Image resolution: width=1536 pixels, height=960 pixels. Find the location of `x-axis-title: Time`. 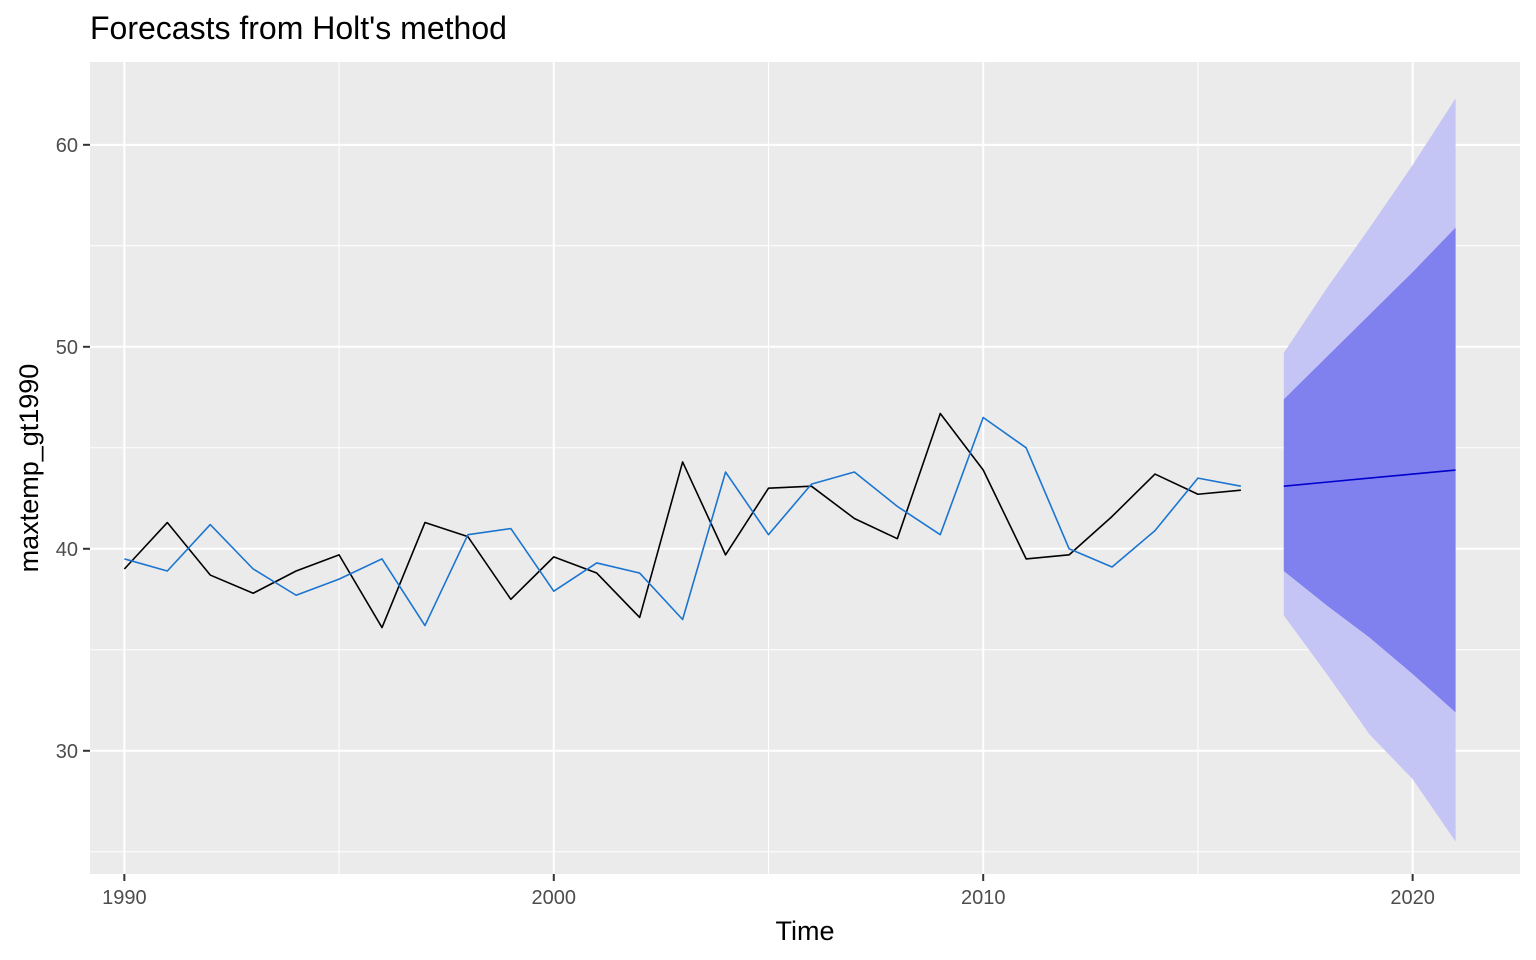

x-axis-title: Time is located at coordinates (805, 931).